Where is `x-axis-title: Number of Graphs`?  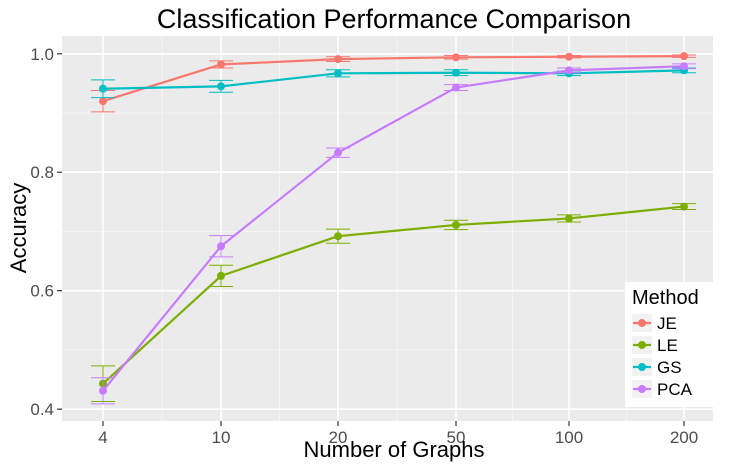
x-axis-title: Number of Graphs is located at coordinates (394, 449).